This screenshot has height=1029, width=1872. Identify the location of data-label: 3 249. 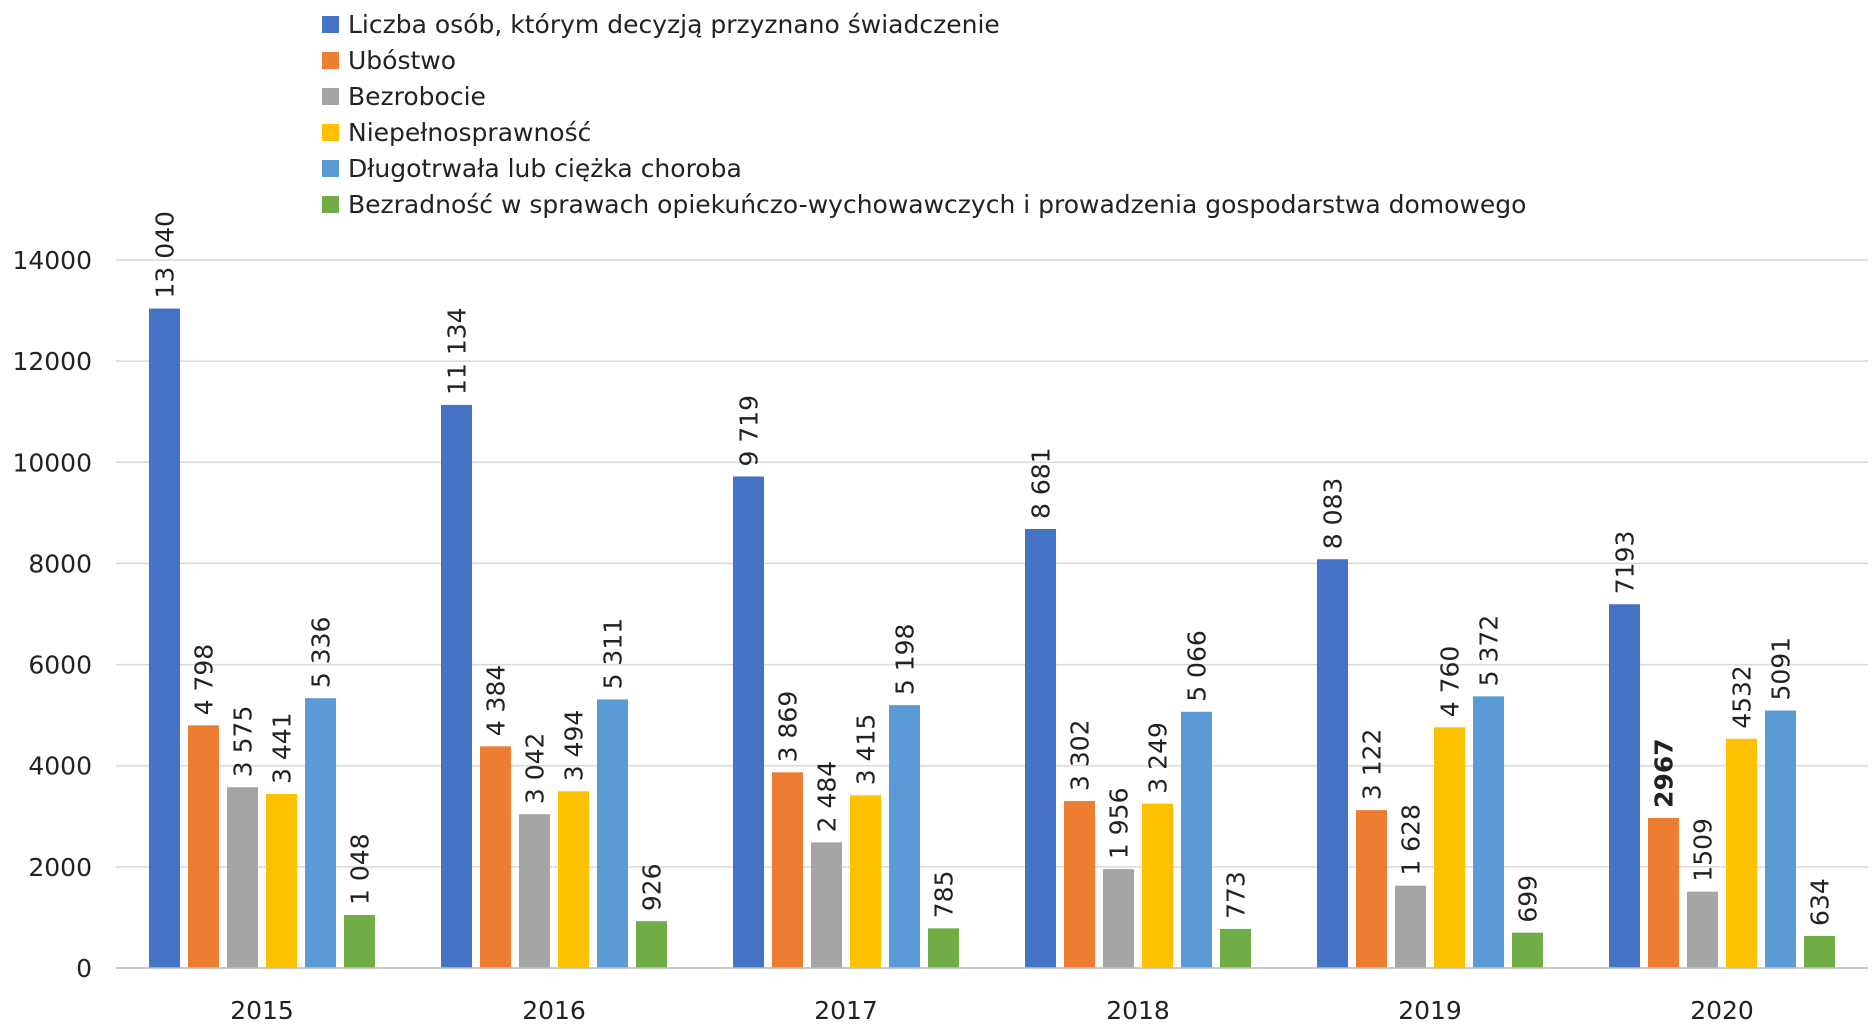
(1158, 758).